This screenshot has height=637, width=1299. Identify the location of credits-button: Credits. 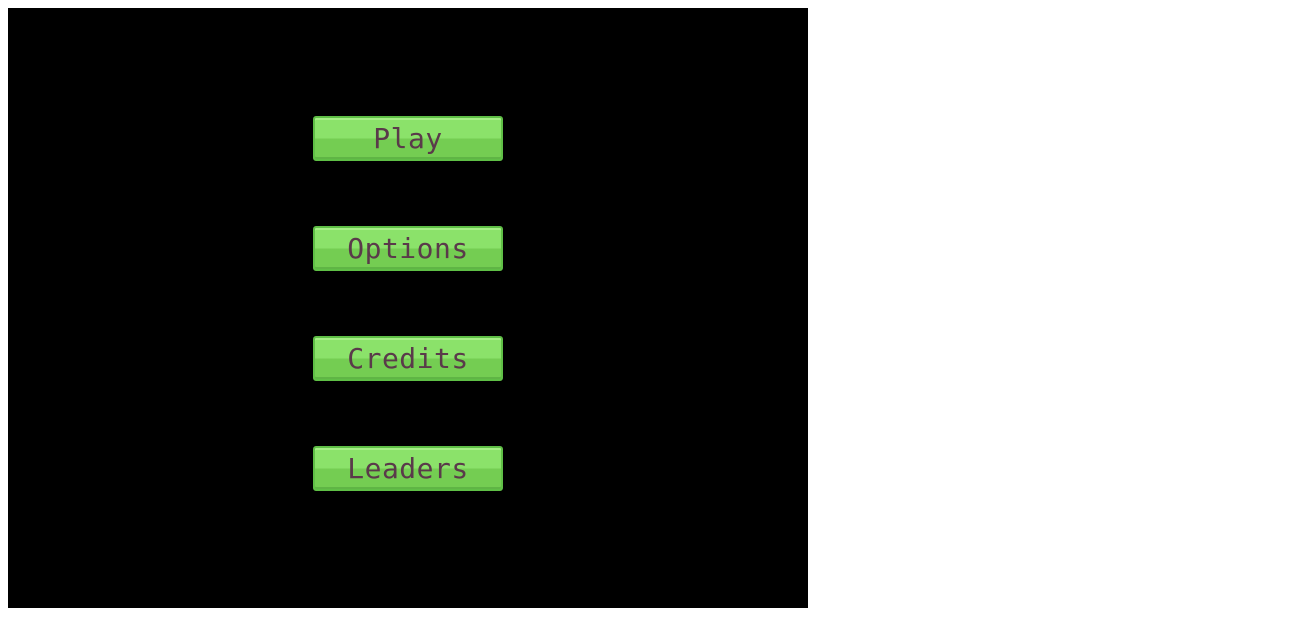
(408, 358).